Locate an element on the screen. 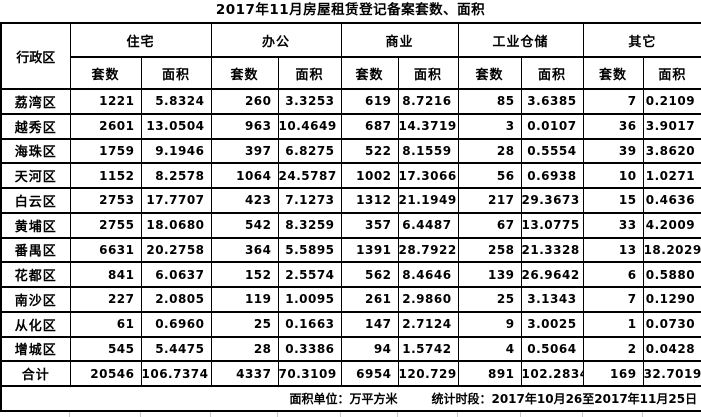  value-cell: 6631 is located at coordinates (105, 250).